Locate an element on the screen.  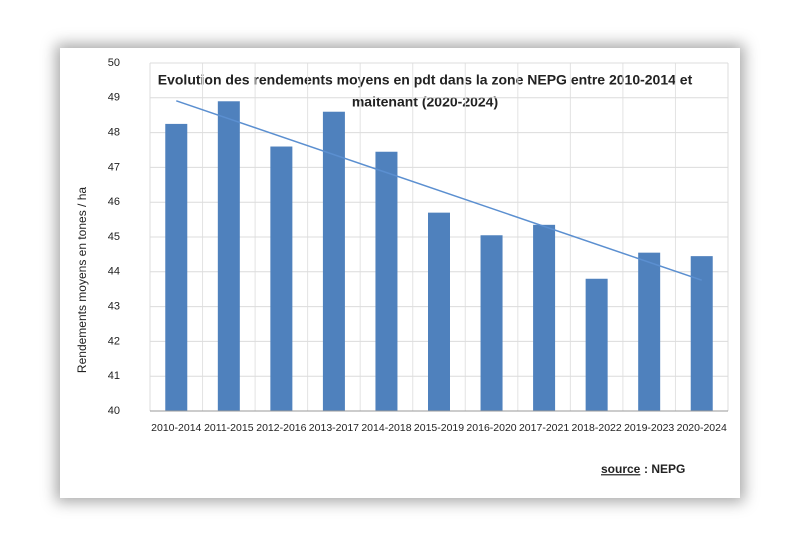
x-tick-label: 2018-2022 is located at coordinates (597, 428).